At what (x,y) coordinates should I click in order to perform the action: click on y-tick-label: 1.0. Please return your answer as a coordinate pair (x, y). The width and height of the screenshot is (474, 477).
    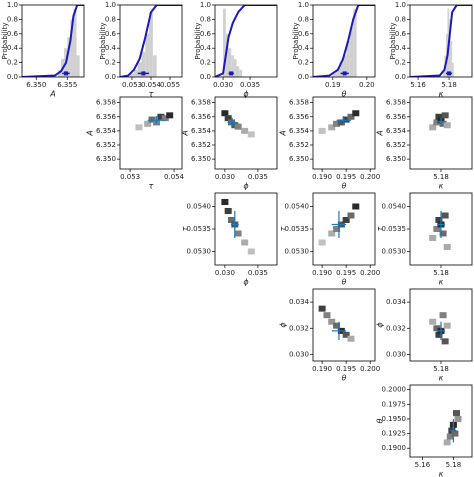
    Looking at the image, I should click on (12, 5).